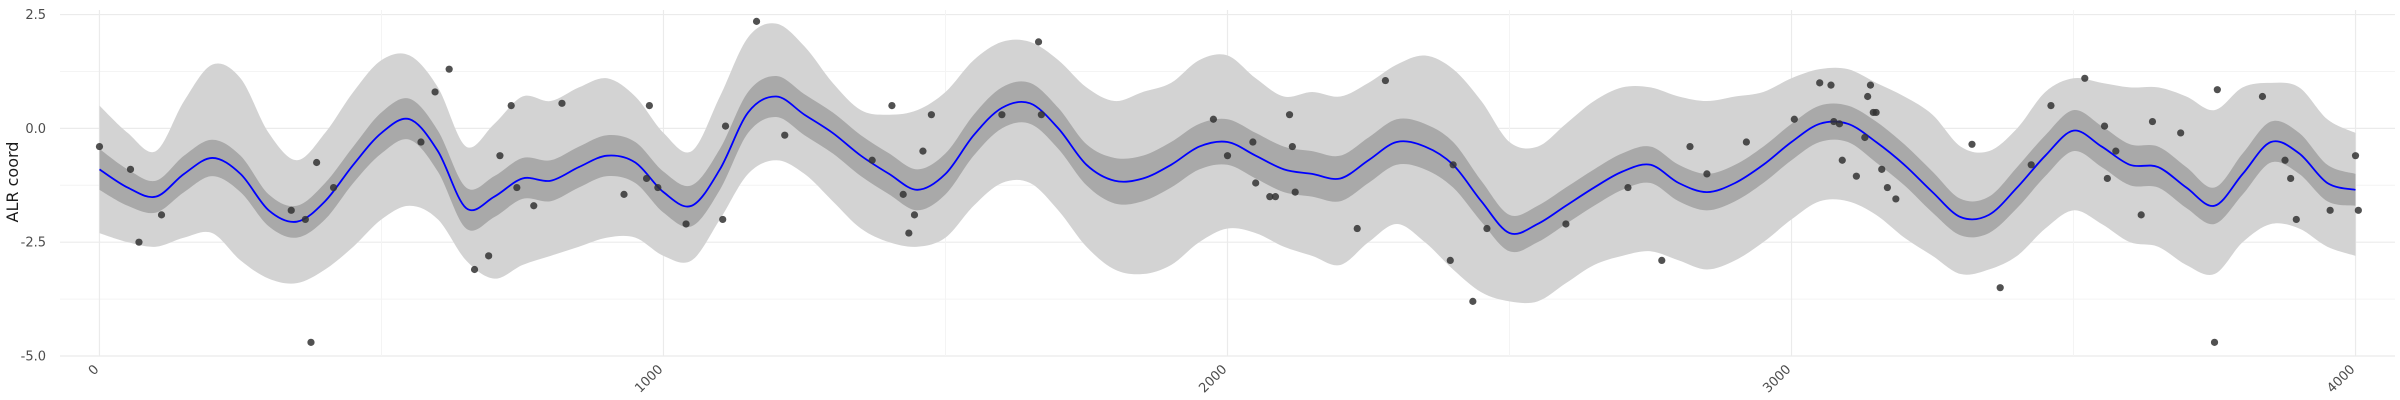 This screenshot has width=2400, height=400. Describe the element at coordinates (12, 182) in the screenshot. I see `y-axis-title: ALR coord` at that location.